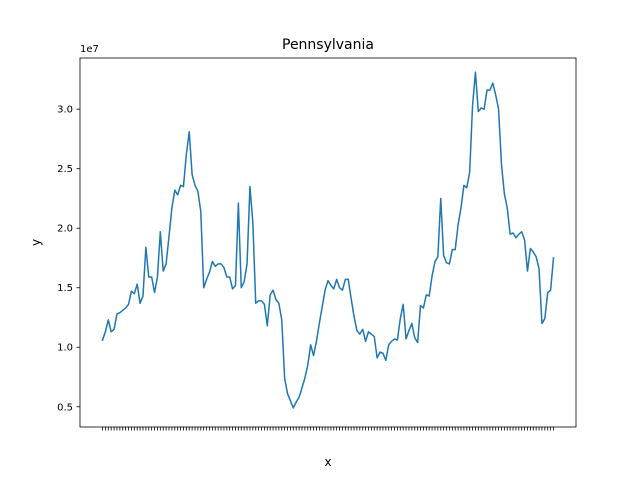 The width and height of the screenshot is (640, 480). Describe the element at coordinates (65, 288) in the screenshot. I see `y-tick-label: 1.5` at that location.